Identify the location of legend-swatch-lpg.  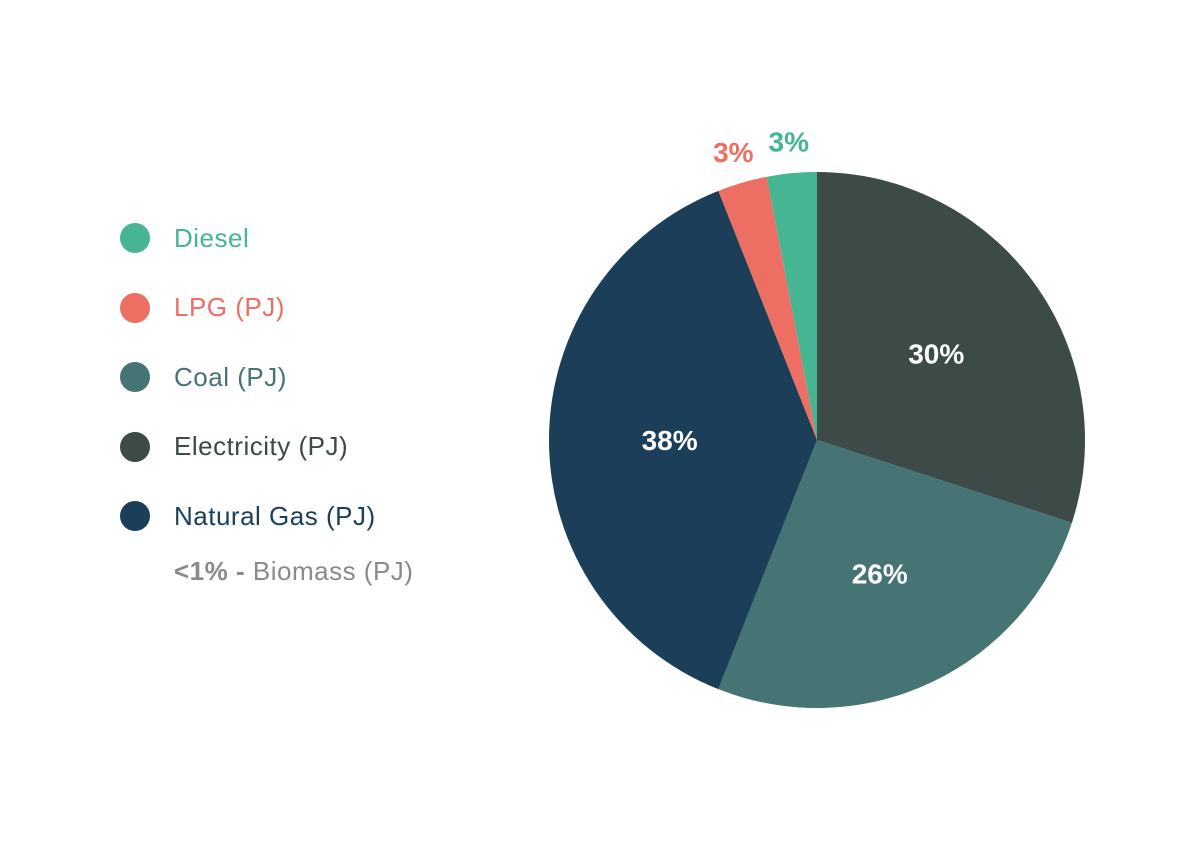
(135, 307).